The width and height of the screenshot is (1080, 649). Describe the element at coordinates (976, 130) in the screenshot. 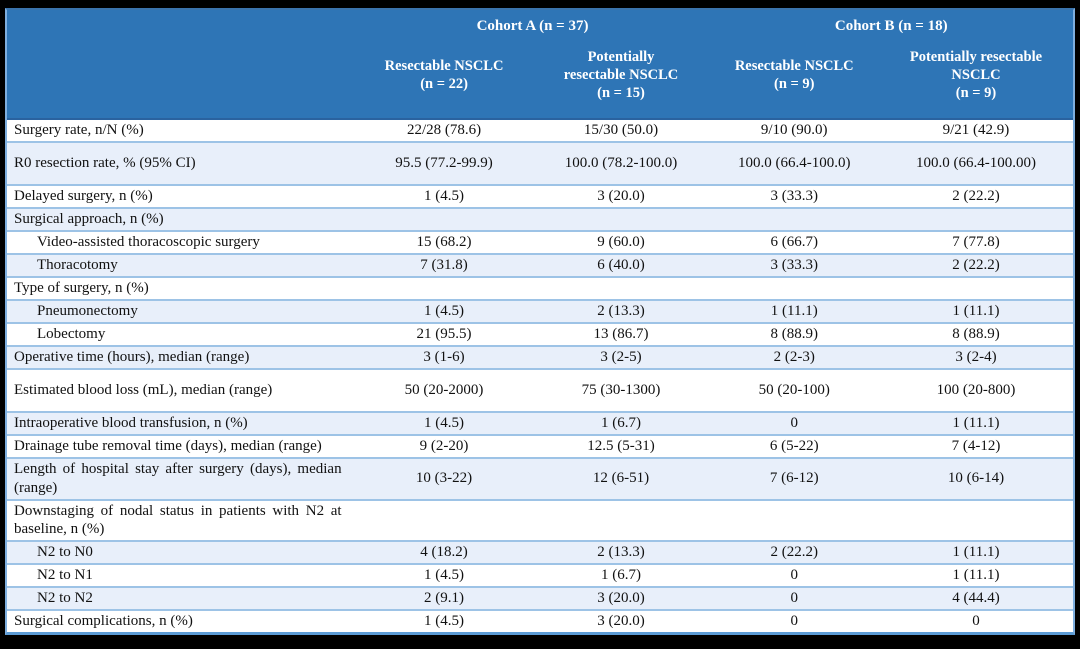

I see `row-value: 9/21 (42.9)` at that location.